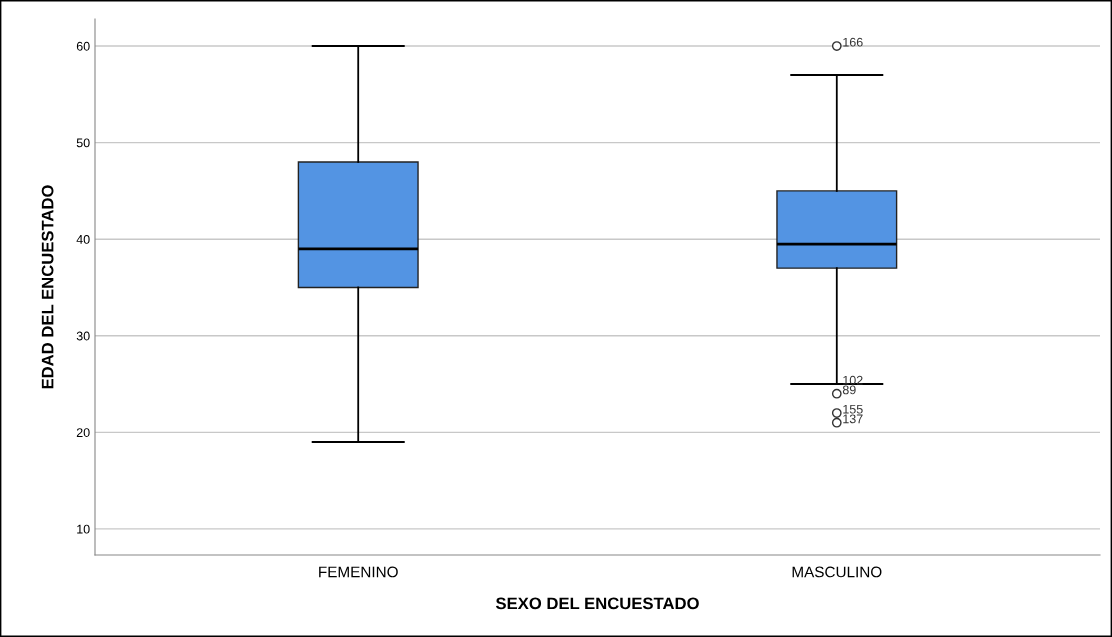 Image resolution: width=1112 pixels, height=637 pixels. Describe the element at coordinates (83, 529) in the screenshot. I see `y-tick-label: 10` at that location.